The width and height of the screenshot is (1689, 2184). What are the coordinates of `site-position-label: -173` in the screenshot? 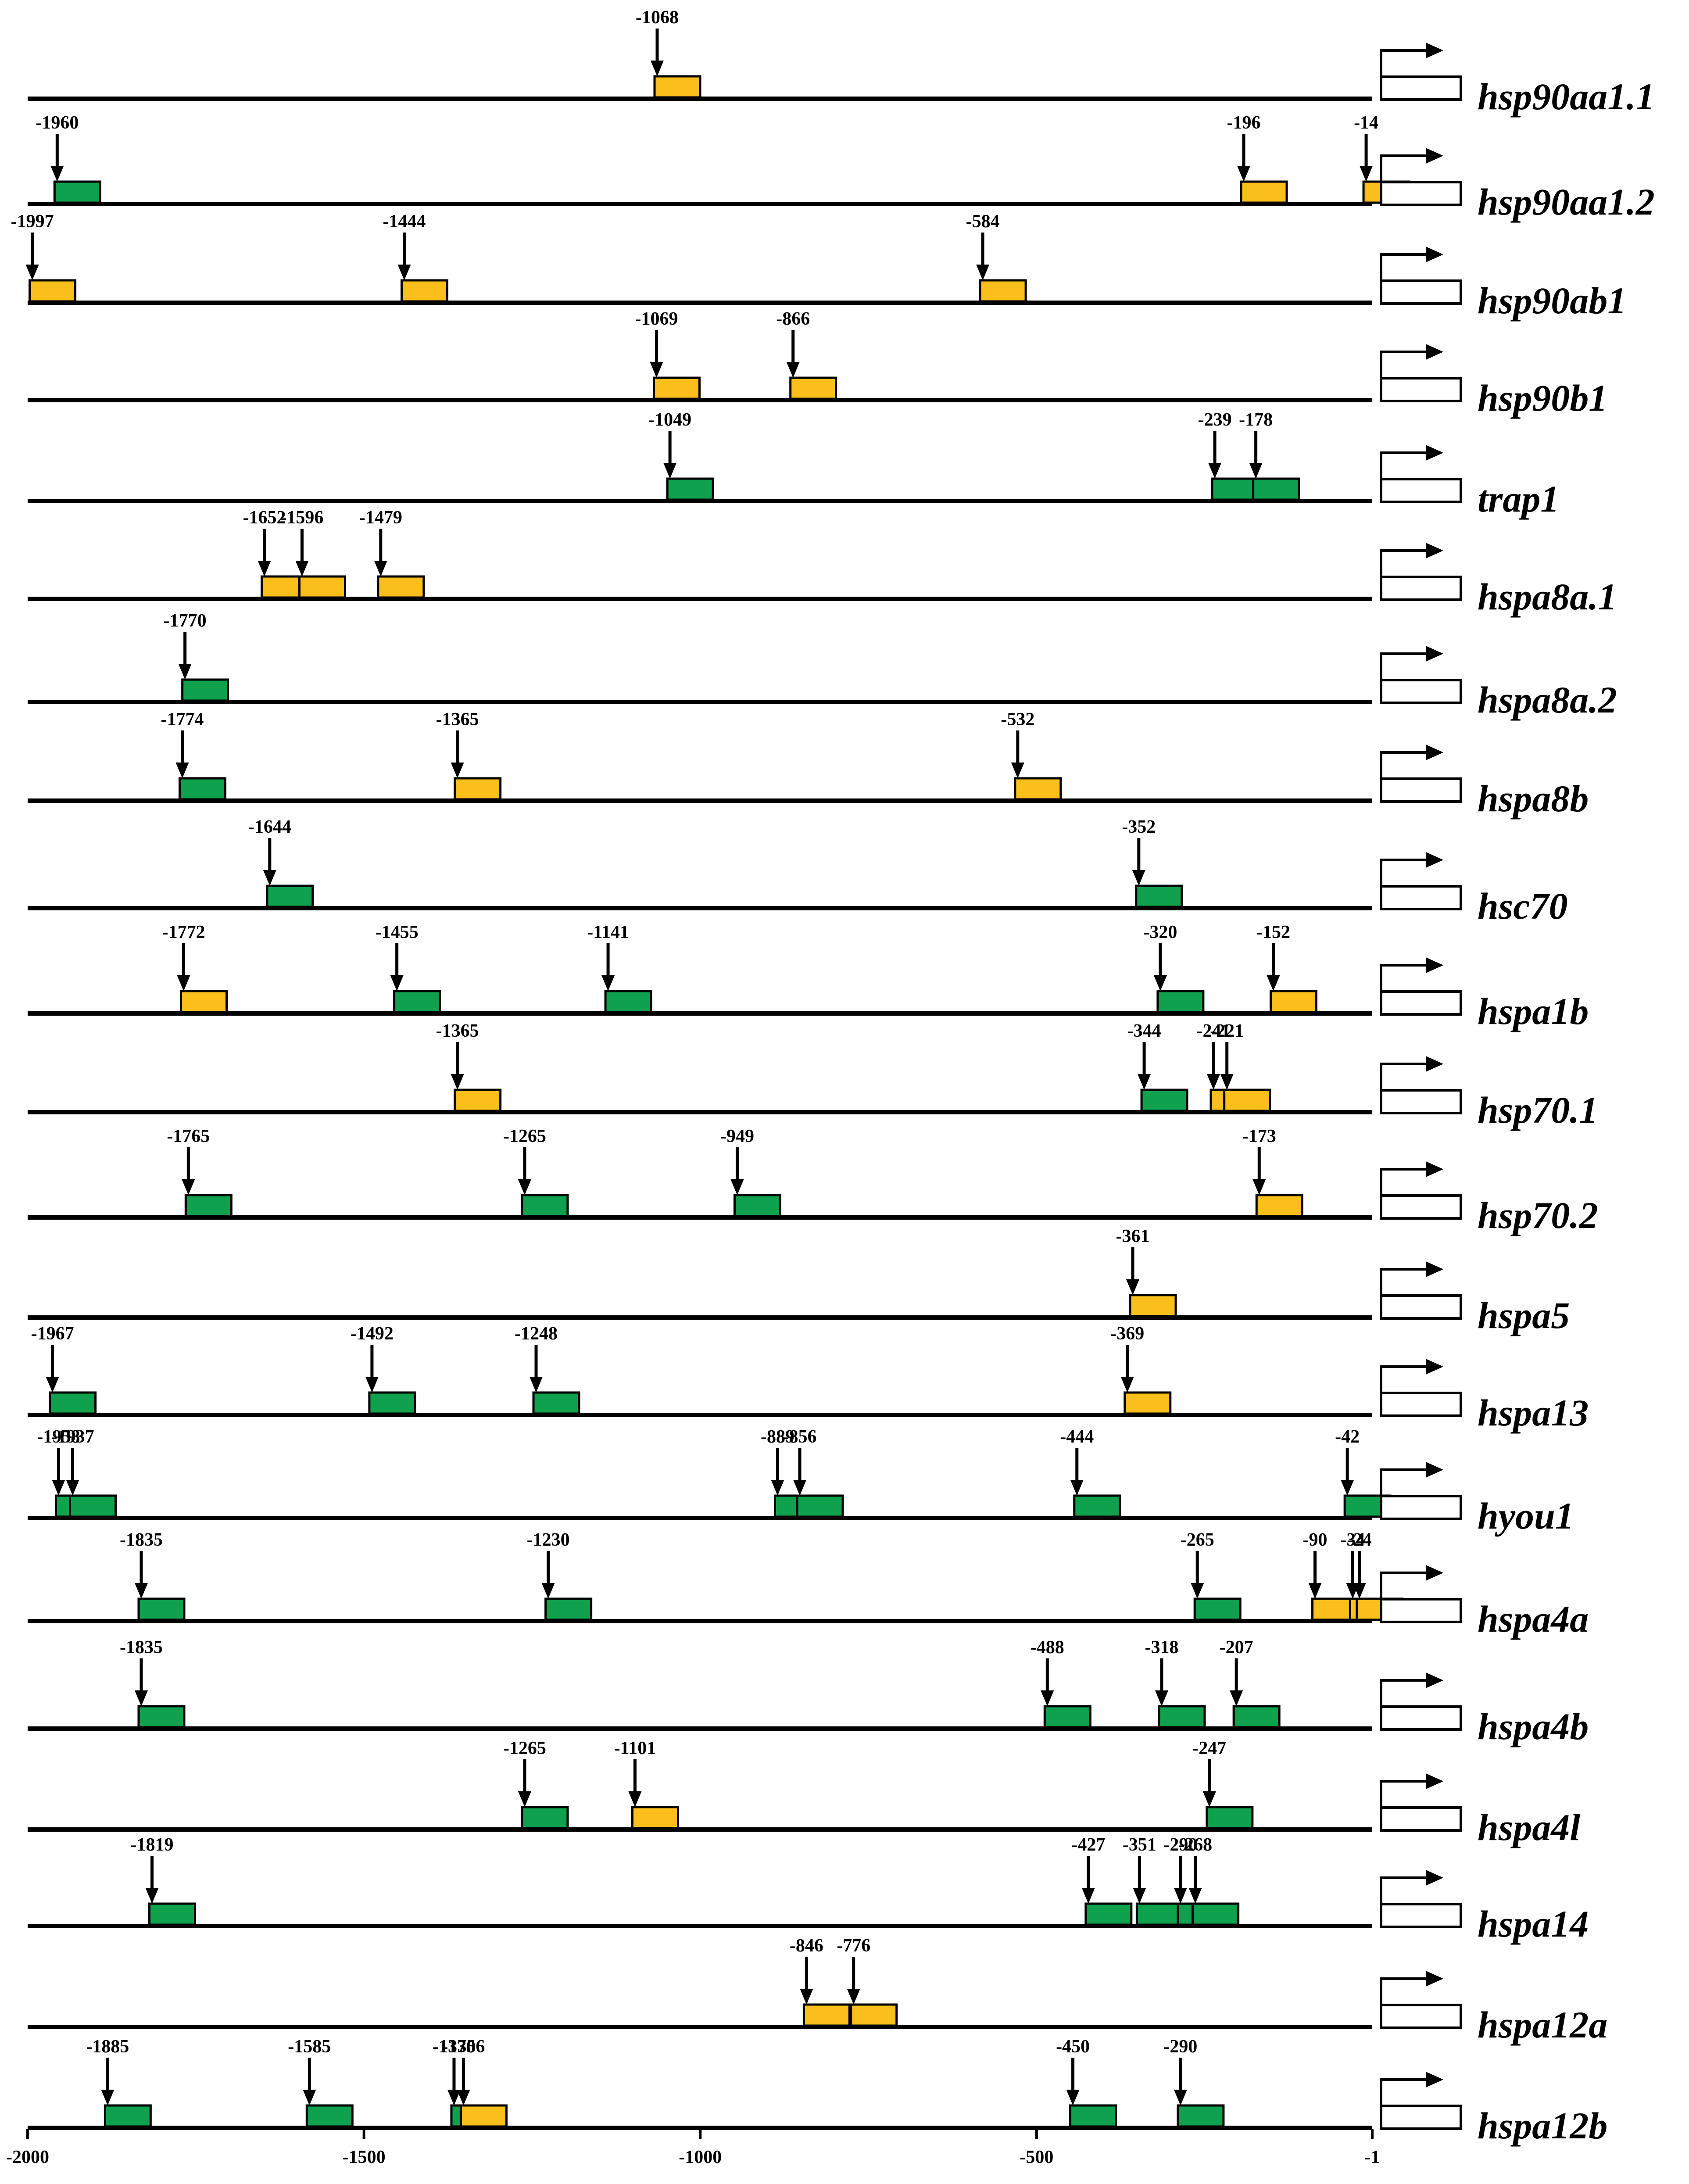 It's located at (1259, 1136).